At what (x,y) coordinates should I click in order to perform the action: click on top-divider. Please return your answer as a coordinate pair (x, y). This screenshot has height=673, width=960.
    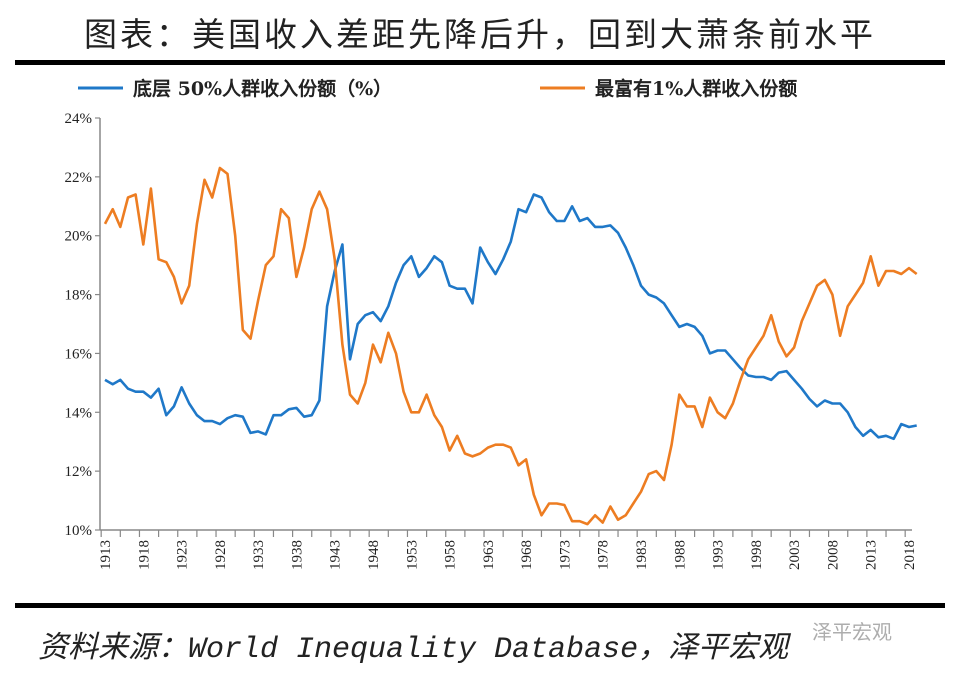
    Looking at the image, I should click on (480, 62).